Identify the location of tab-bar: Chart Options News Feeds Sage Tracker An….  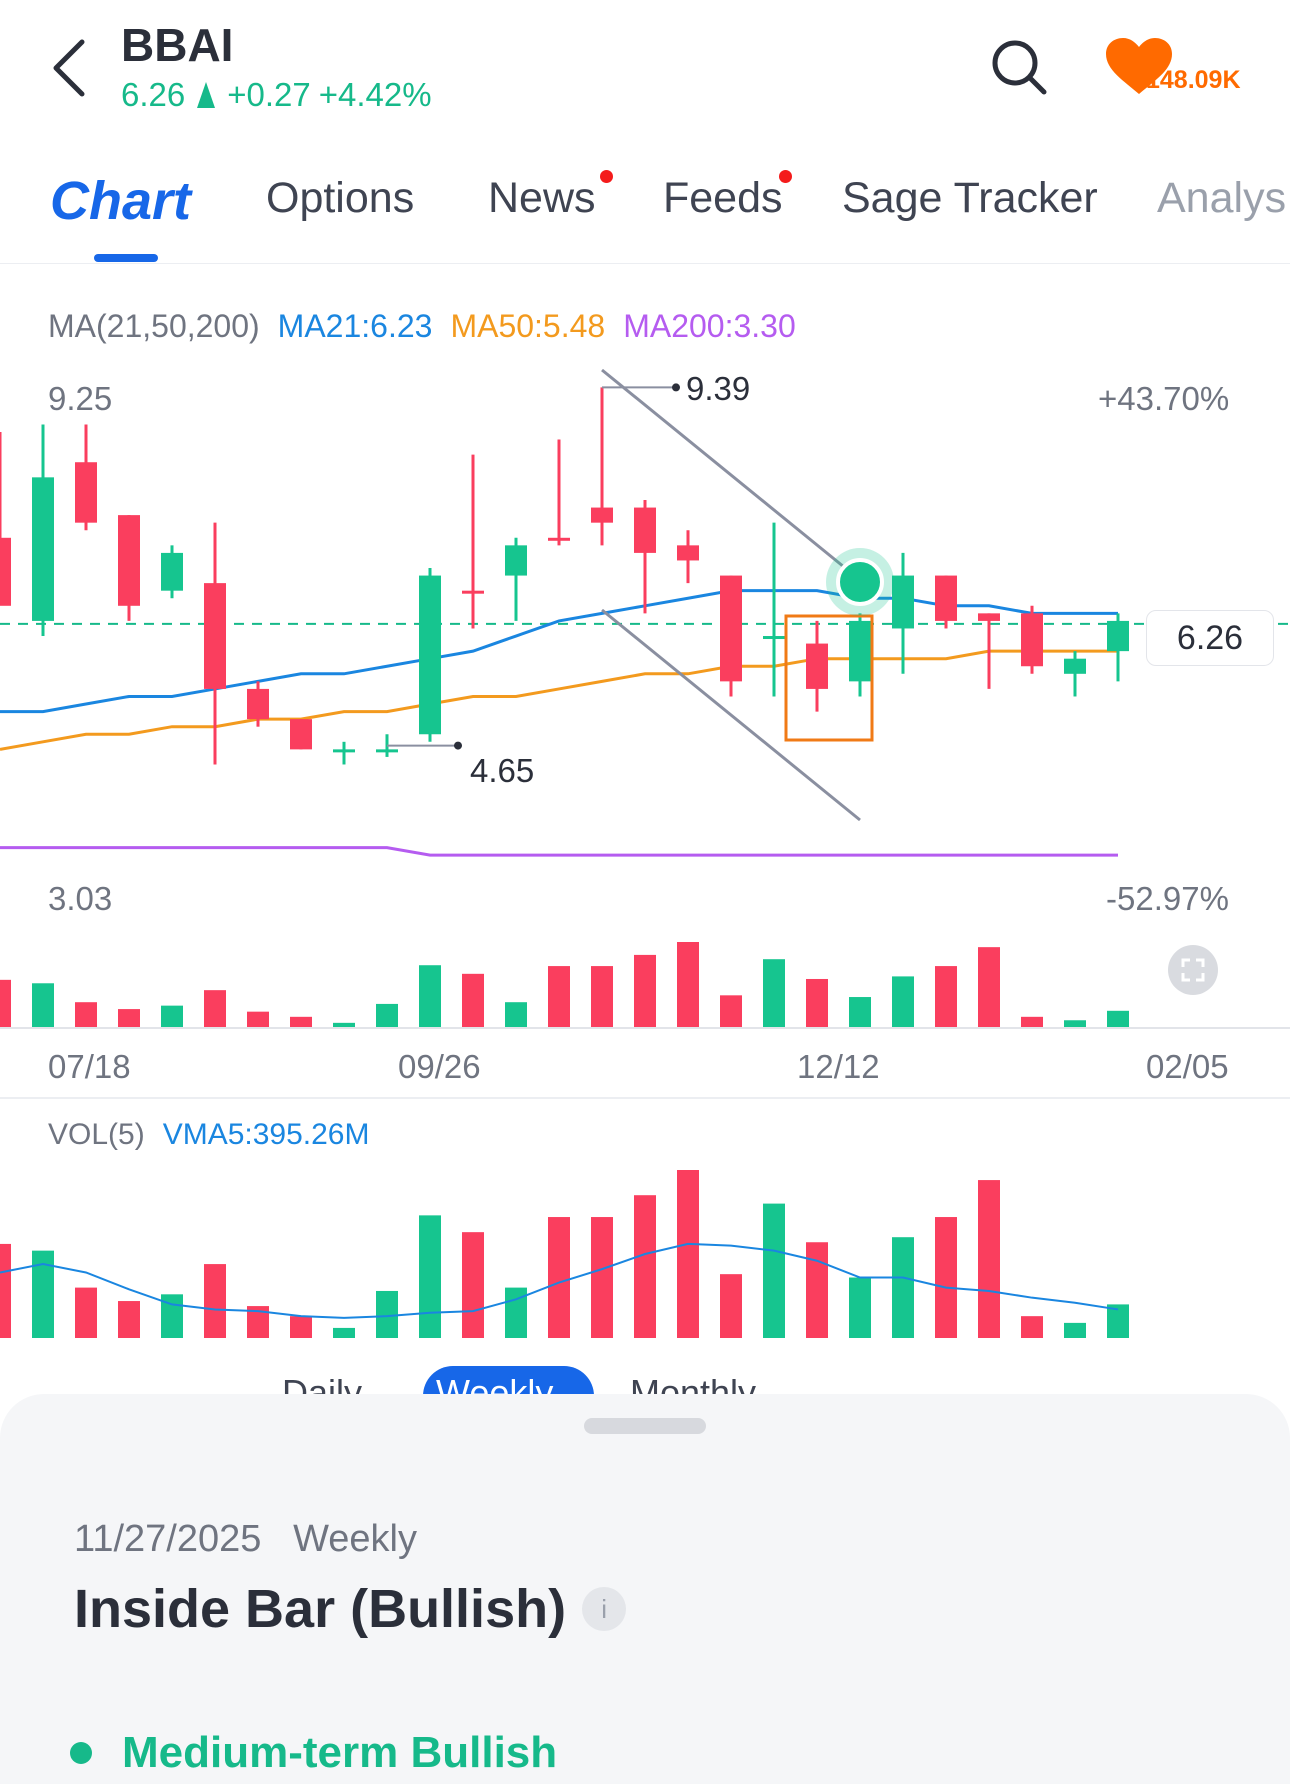
(645, 207).